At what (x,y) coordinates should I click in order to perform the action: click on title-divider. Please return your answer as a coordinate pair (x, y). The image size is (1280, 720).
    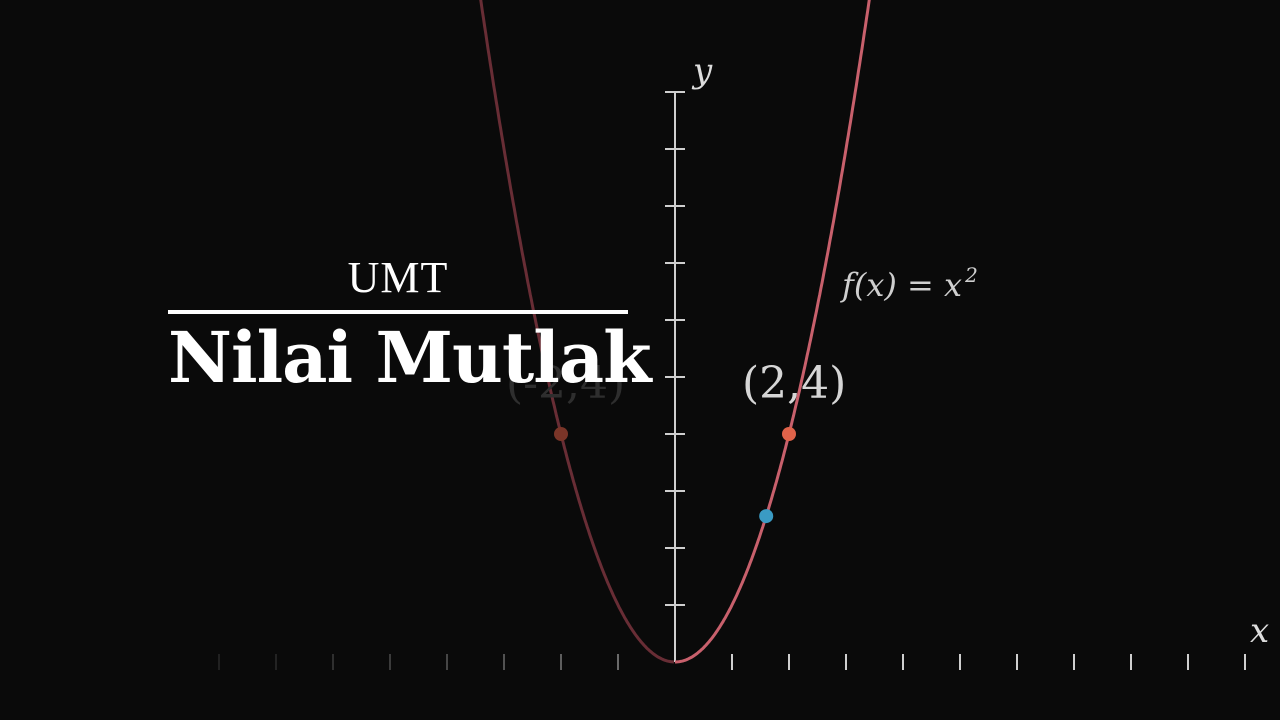
    Looking at the image, I should click on (398, 312).